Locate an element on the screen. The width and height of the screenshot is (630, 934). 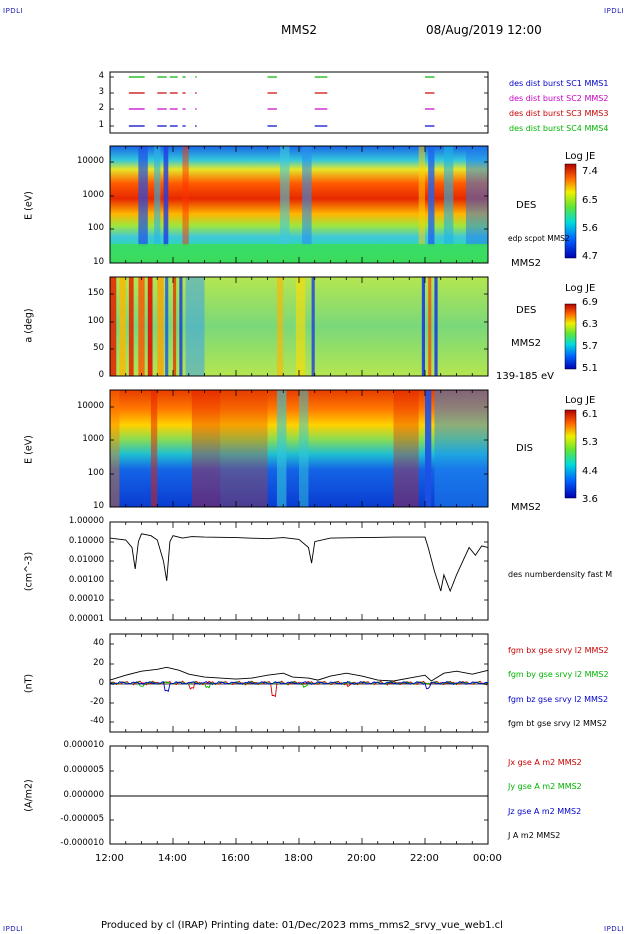
espec-cbar-tick-2: 6.5 is located at coordinates (590, 200).